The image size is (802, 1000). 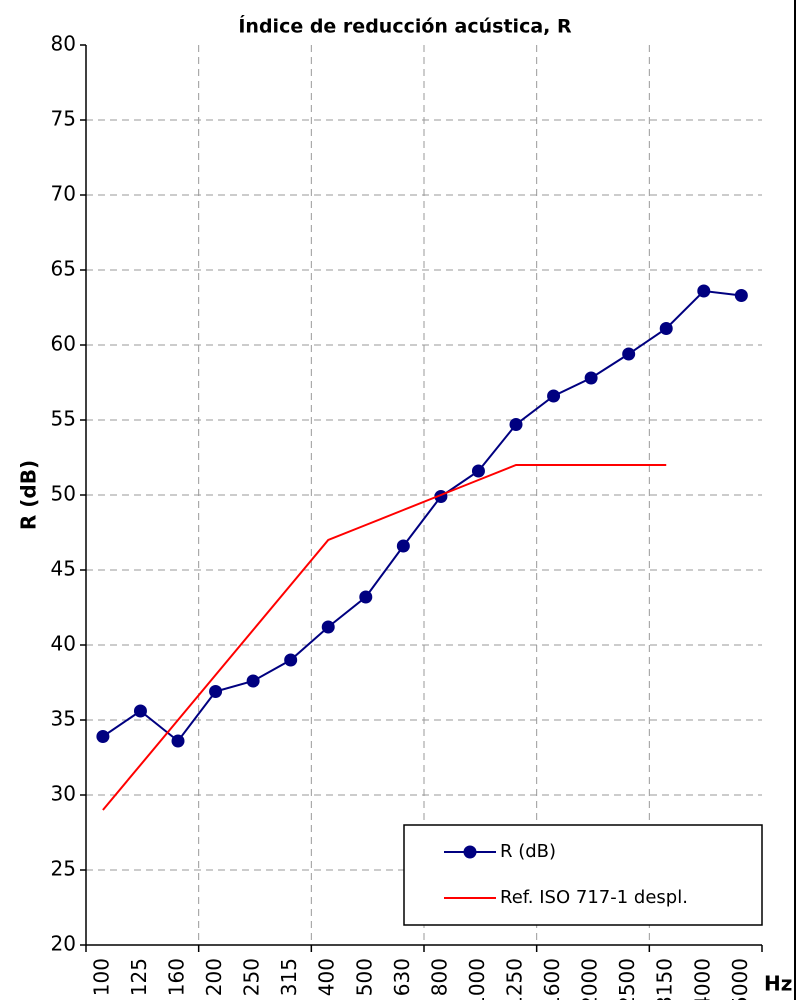 I want to click on x-tick-label: 2500, so click(x=627, y=979).